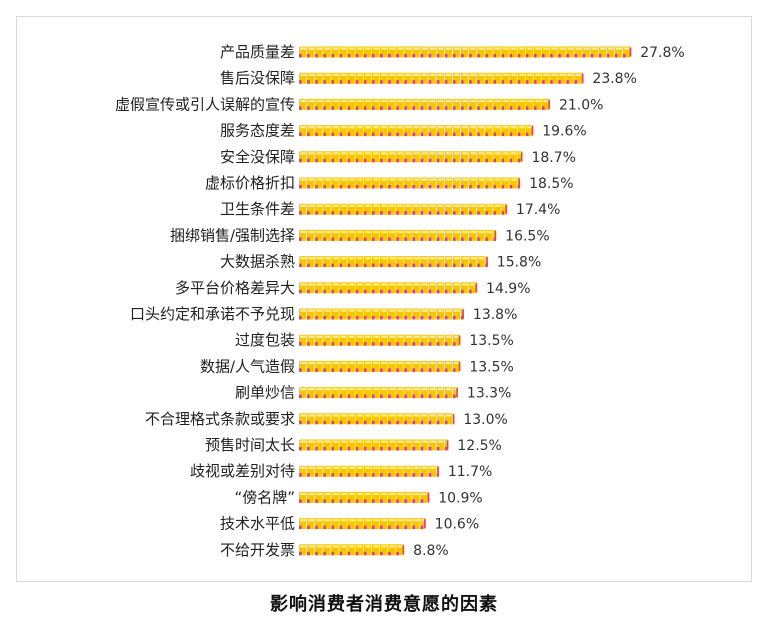 The width and height of the screenshot is (768, 628). What do you see at coordinates (398, 235) in the screenshot?
I see `bar` at bounding box center [398, 235].